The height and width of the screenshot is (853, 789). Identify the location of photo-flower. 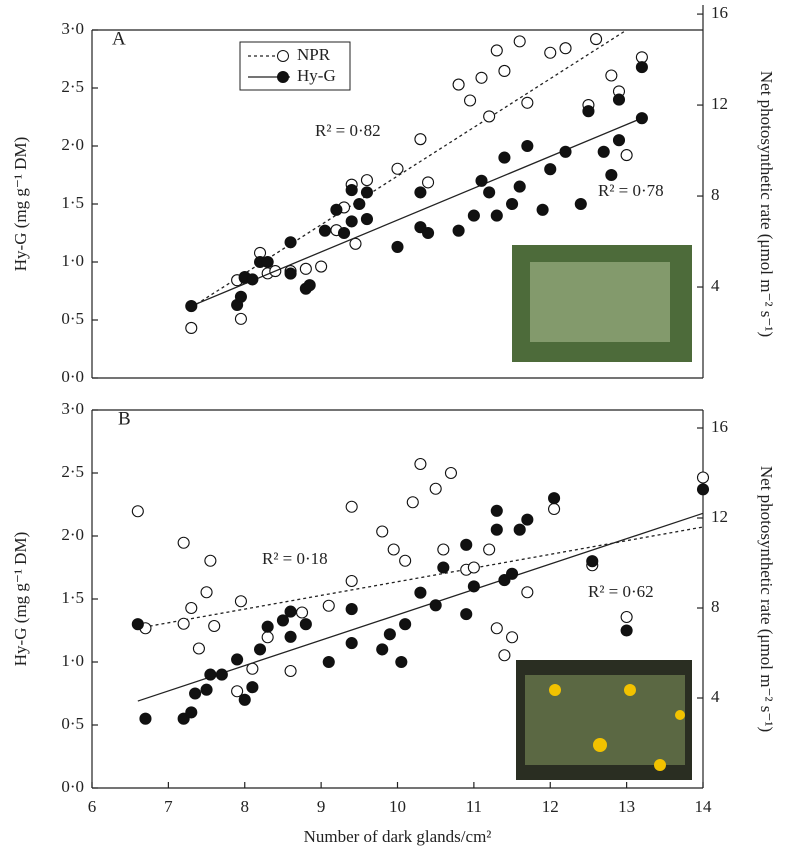
(600, 745).